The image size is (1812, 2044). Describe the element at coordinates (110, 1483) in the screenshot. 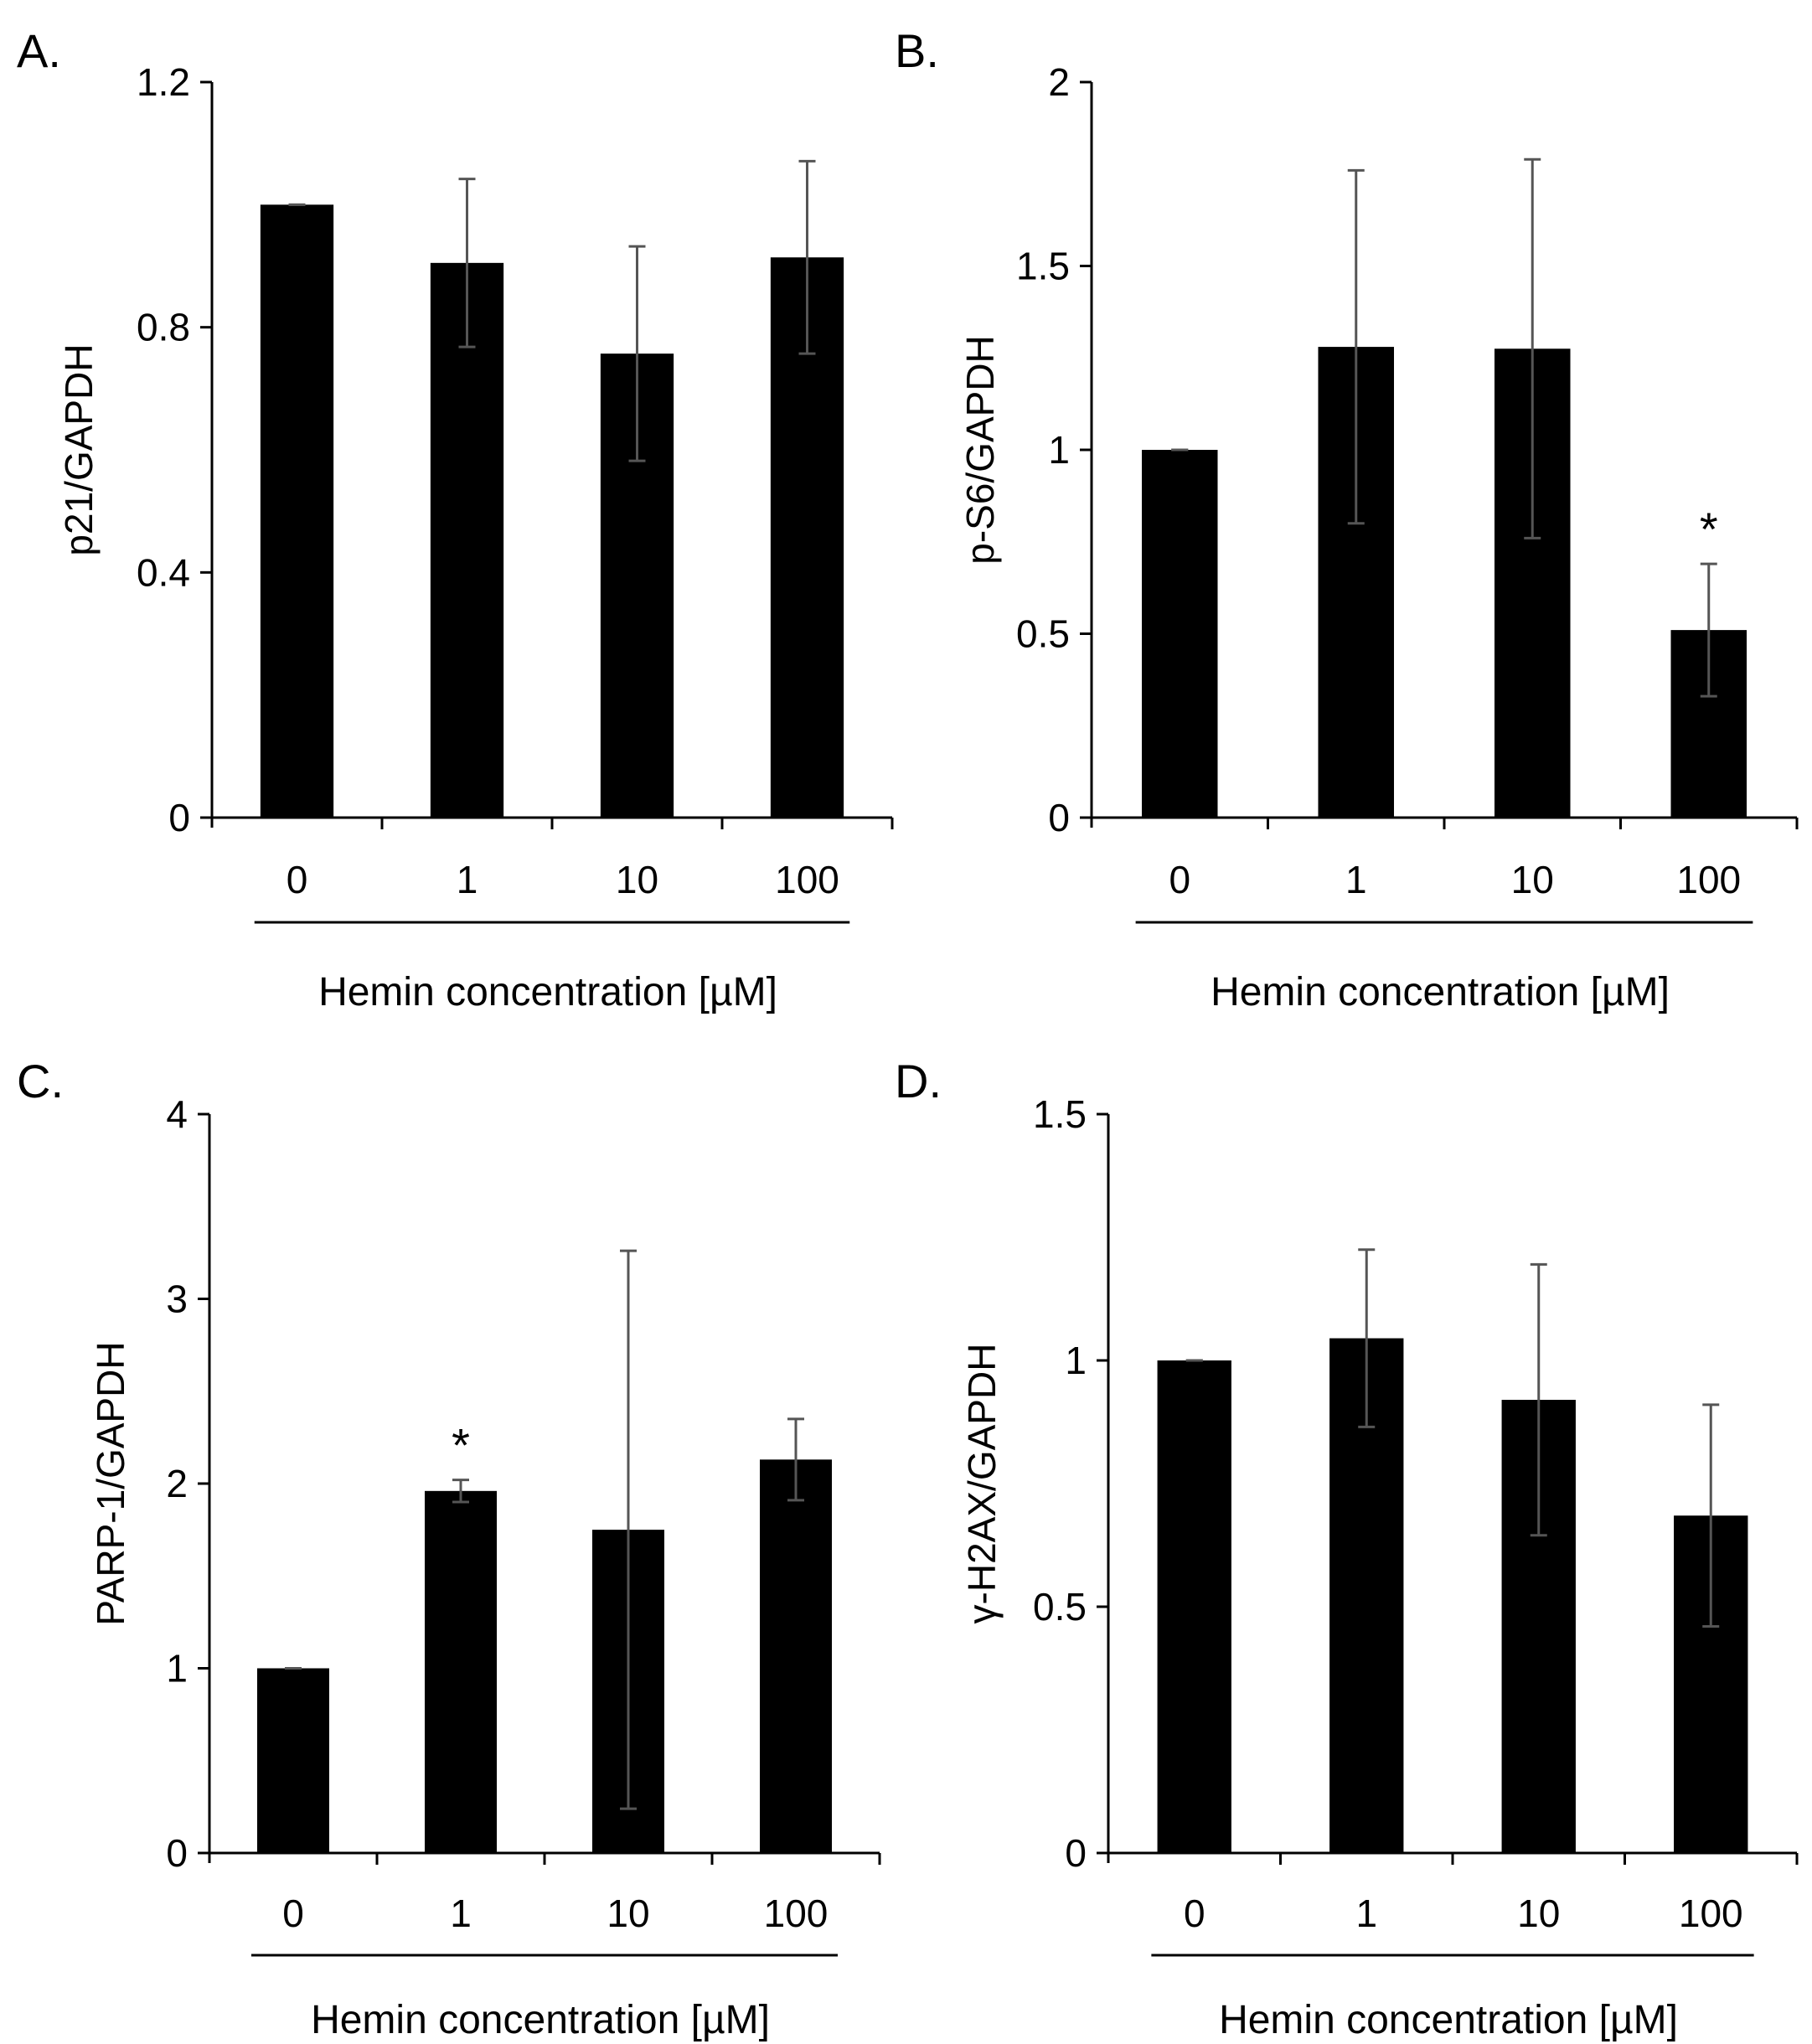

I see `y-axis-label: PARP-1/GAPDH` at that location.